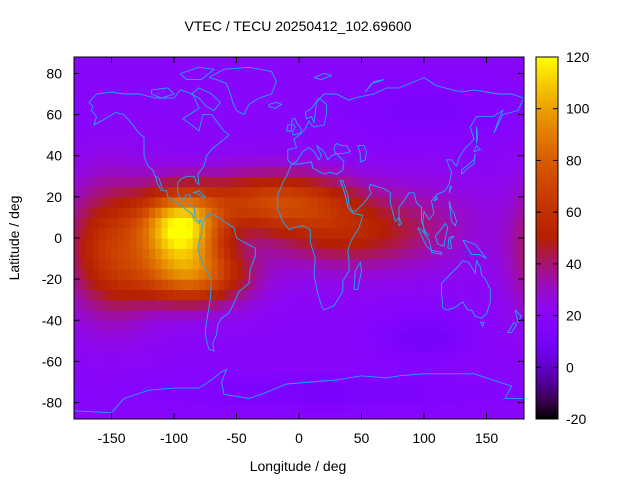  What do you see at coordinates (578, 57) in the screenshot?
I see `colorbar-tick-label: 120` at bounding box center [578, 57].